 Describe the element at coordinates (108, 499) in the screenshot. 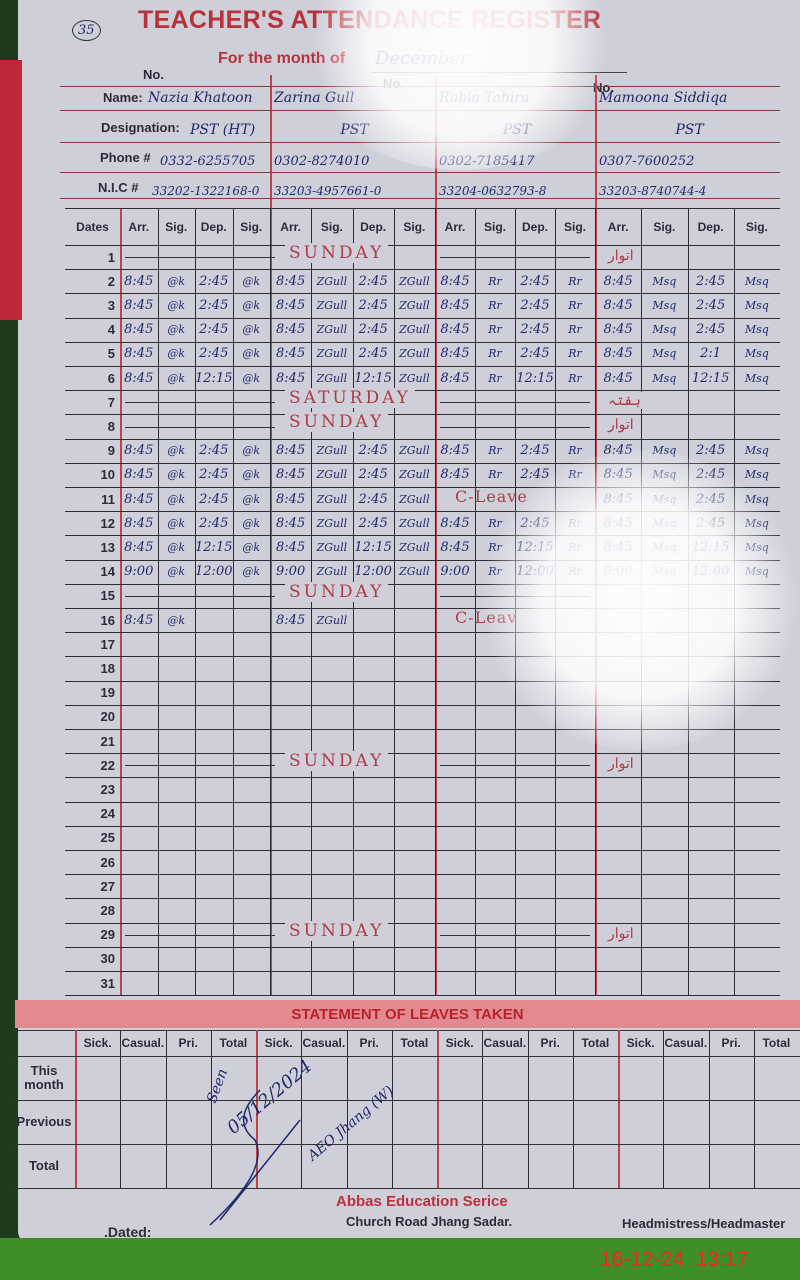

I see `date-cell: 11` at that location.